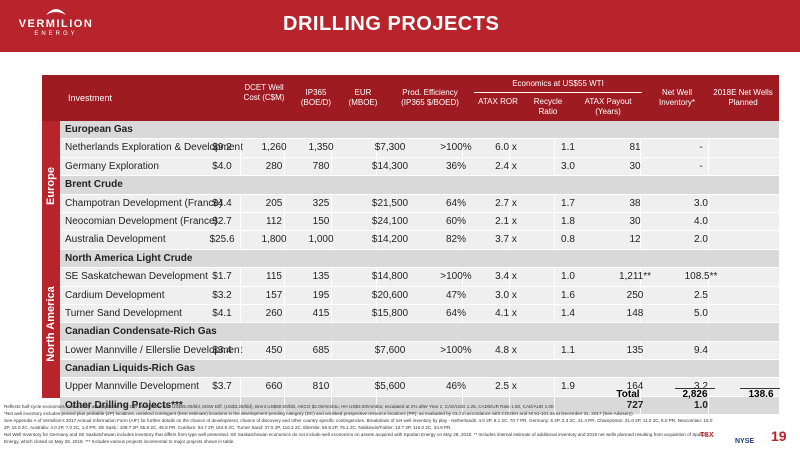 This screenshot has height=450, width=800. What do you see at coordinates (390, 313) in the screenshot?
I see `table-cell: $15,800` at bounding box center [390, 313].